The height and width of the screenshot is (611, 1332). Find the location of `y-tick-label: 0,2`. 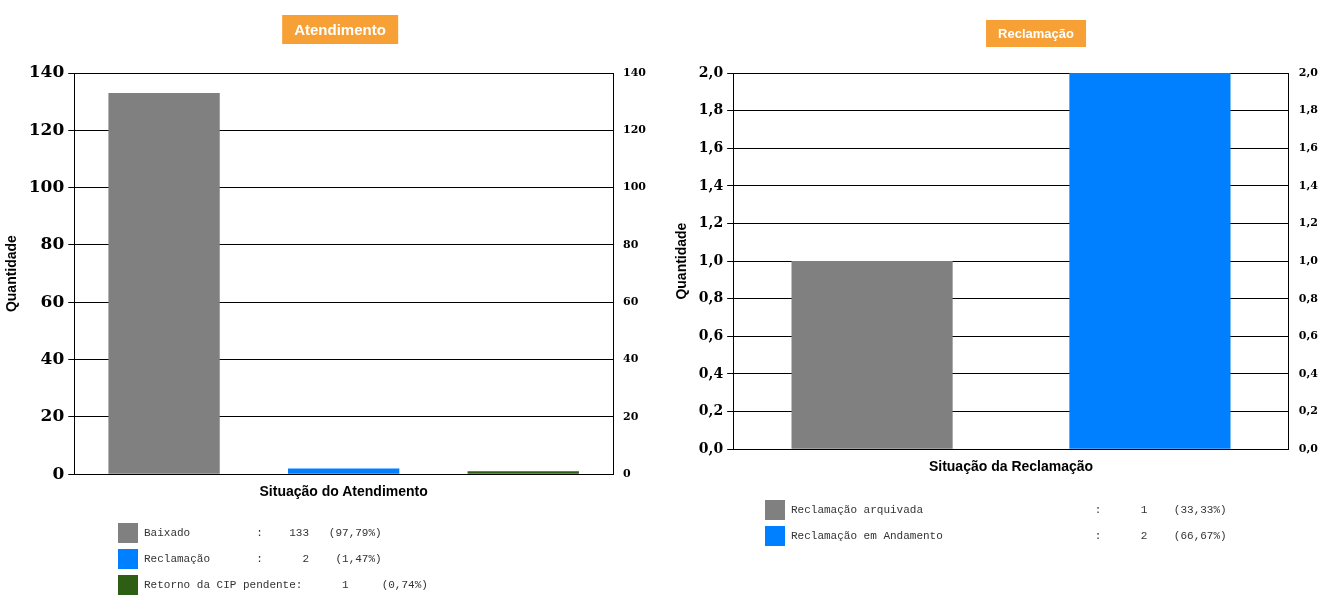

y-tick-label: 0,2 is located at coordinates (711, 410).